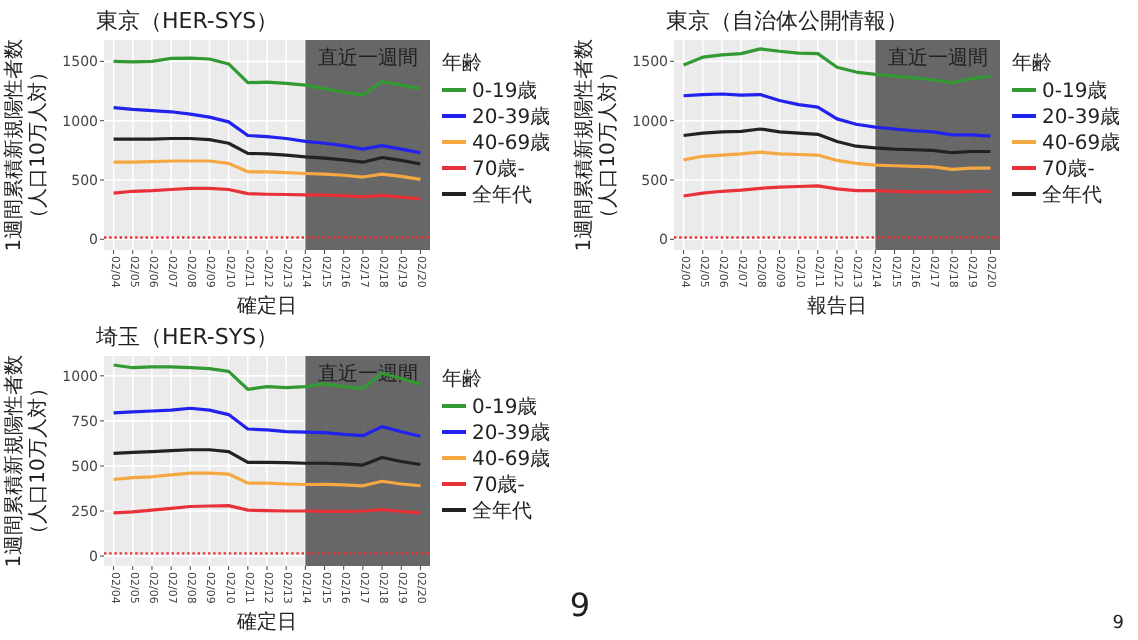  I want to click on chart-title: 東京（自治体公開情報）, so click(787, 21).